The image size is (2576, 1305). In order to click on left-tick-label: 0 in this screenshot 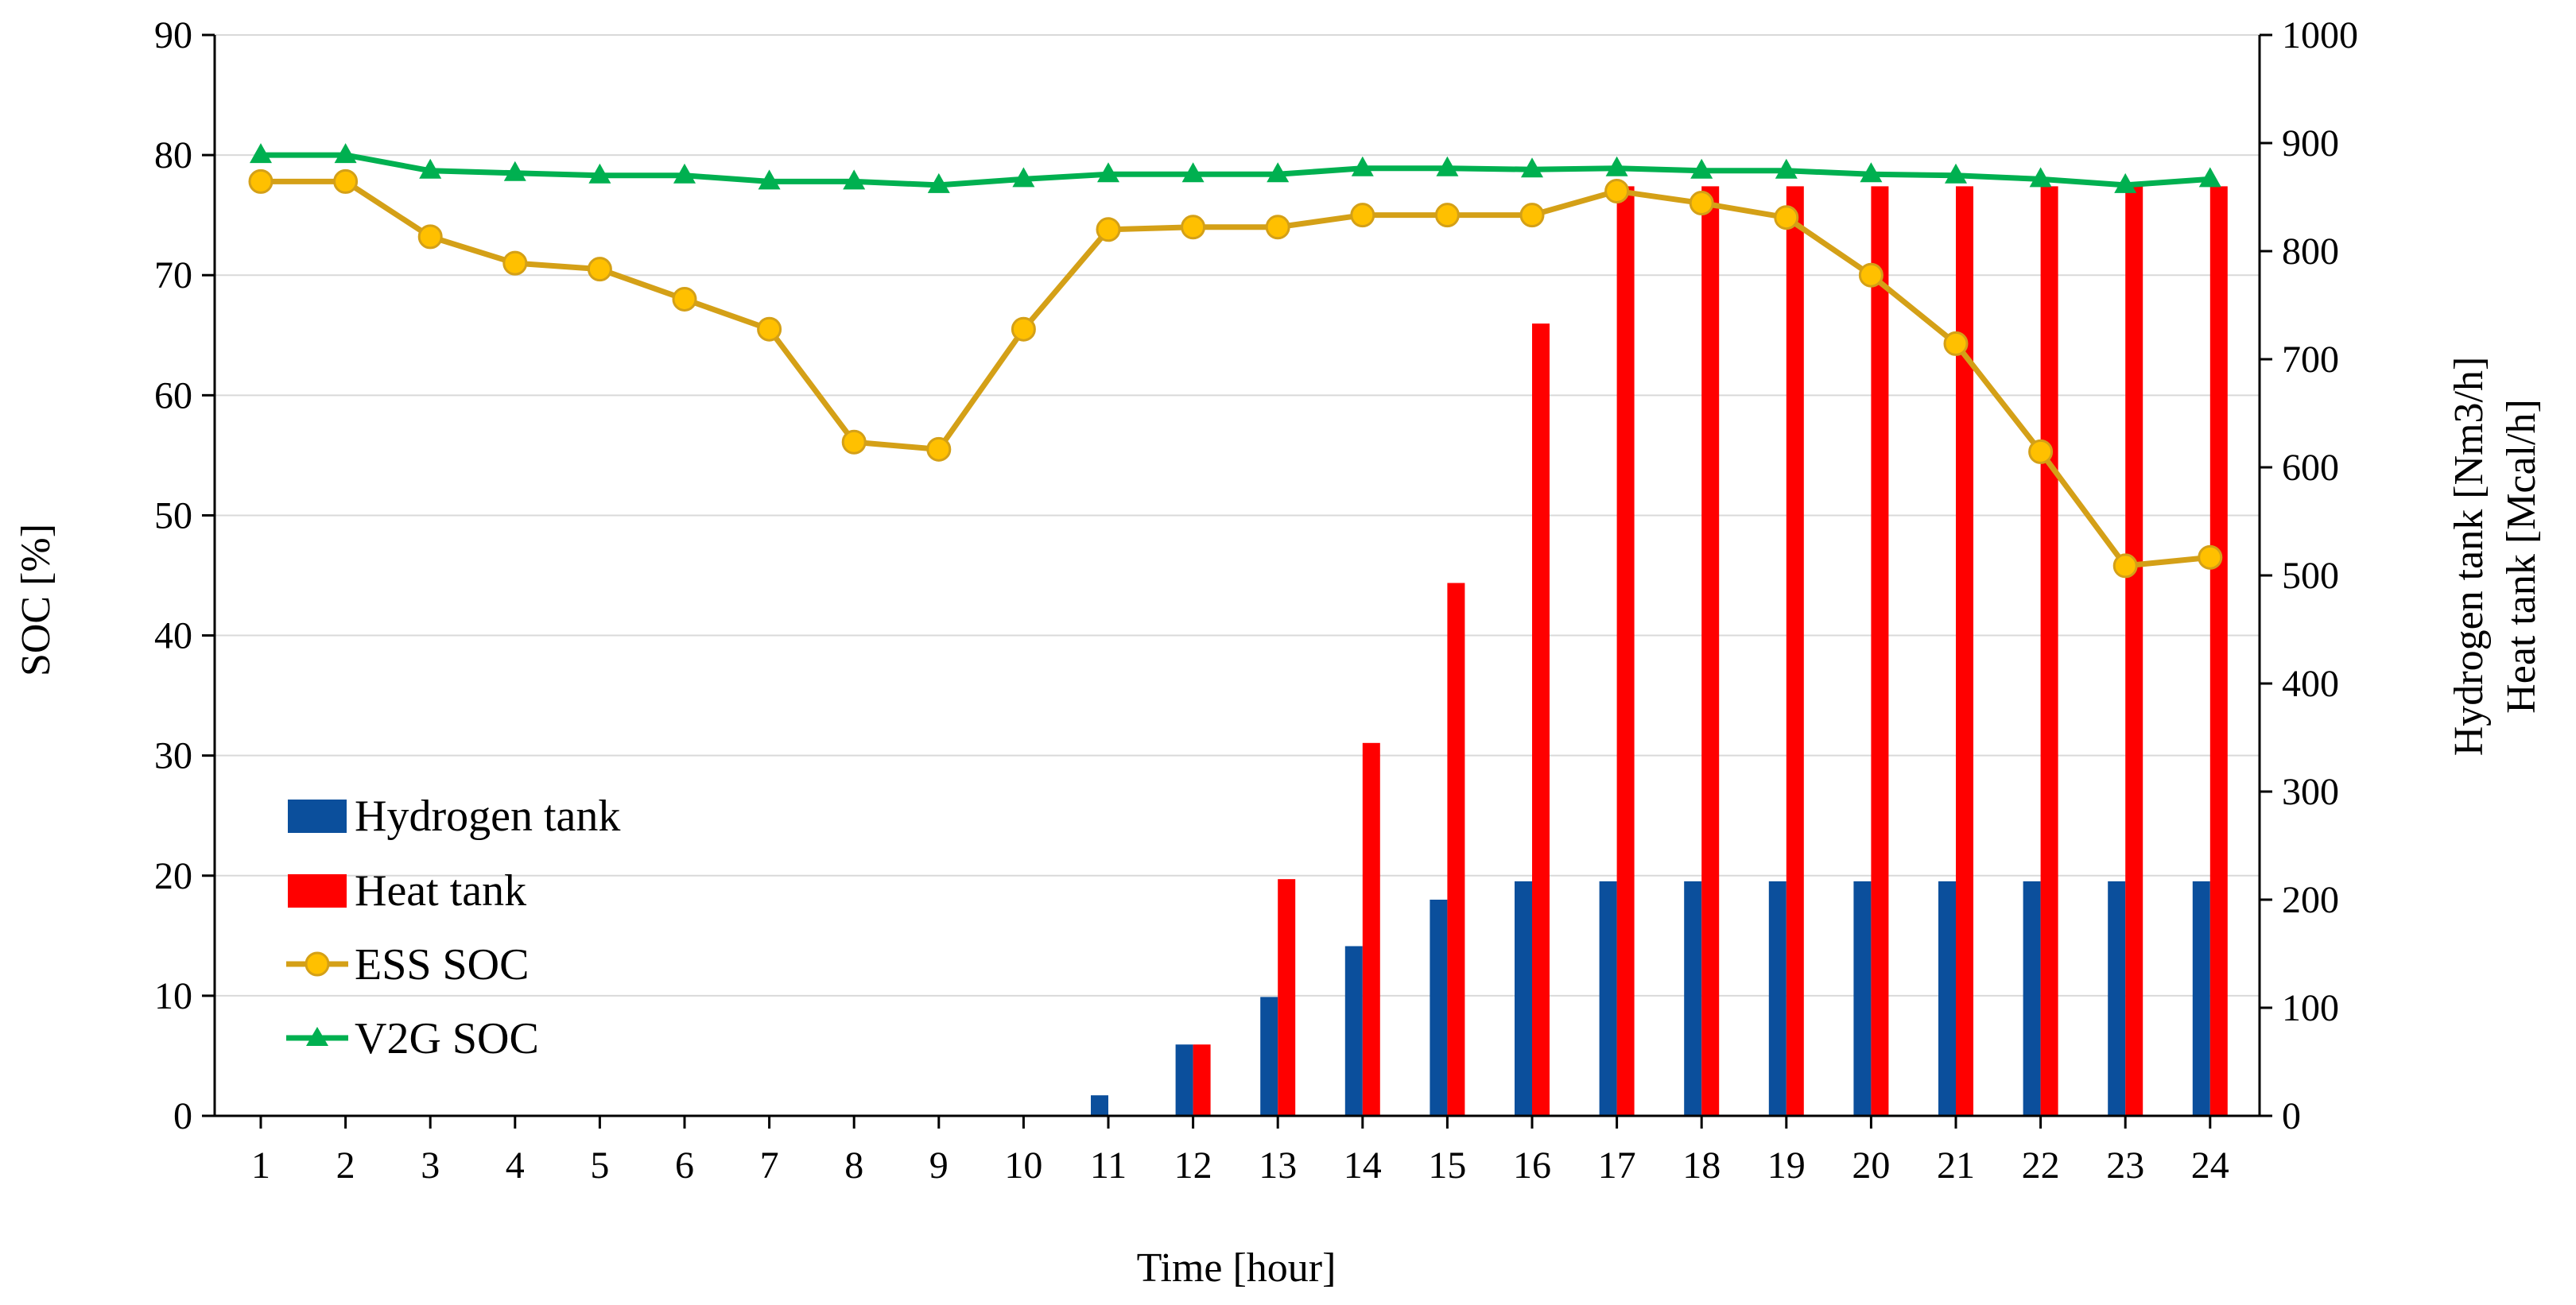, I will do `click(182, 1116)`.